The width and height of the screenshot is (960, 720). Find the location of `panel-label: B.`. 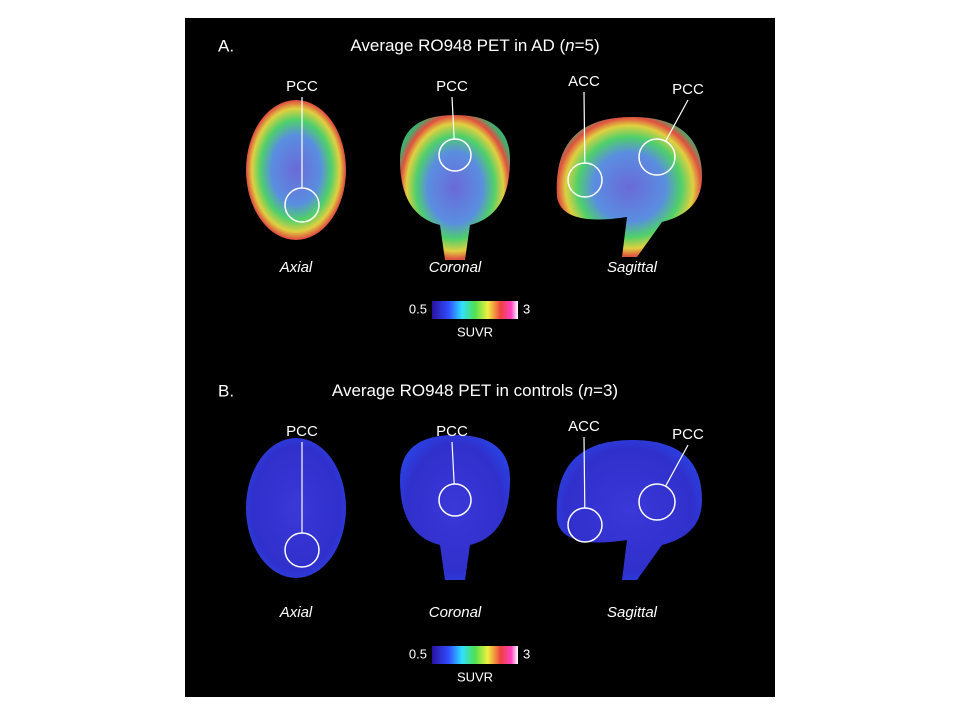

panel-label: B. is located at coordinates (226, 390).